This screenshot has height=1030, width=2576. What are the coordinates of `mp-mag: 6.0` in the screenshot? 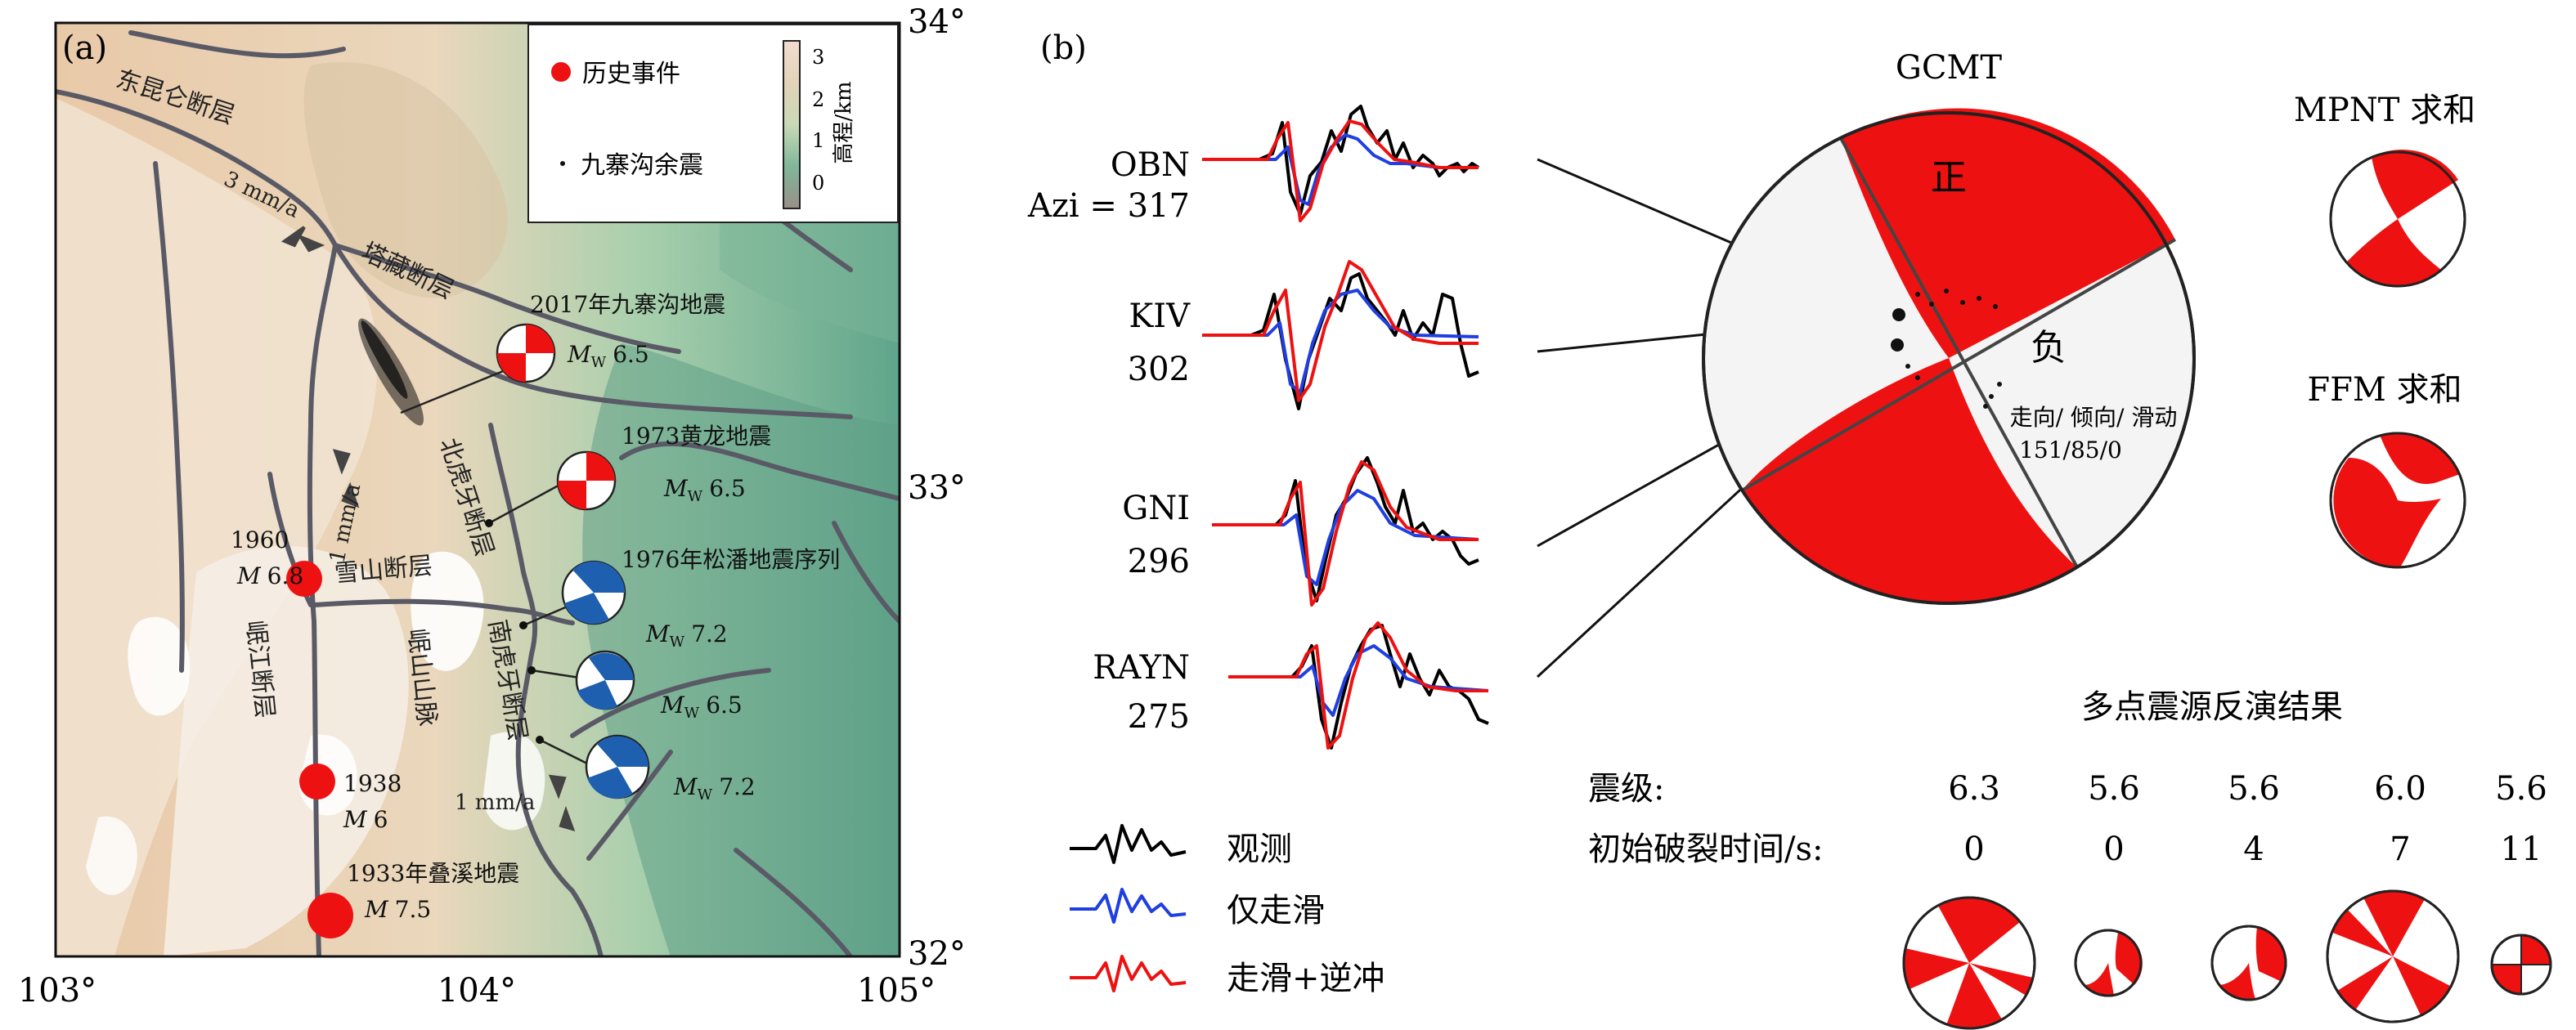 It's located at (2400, 789).